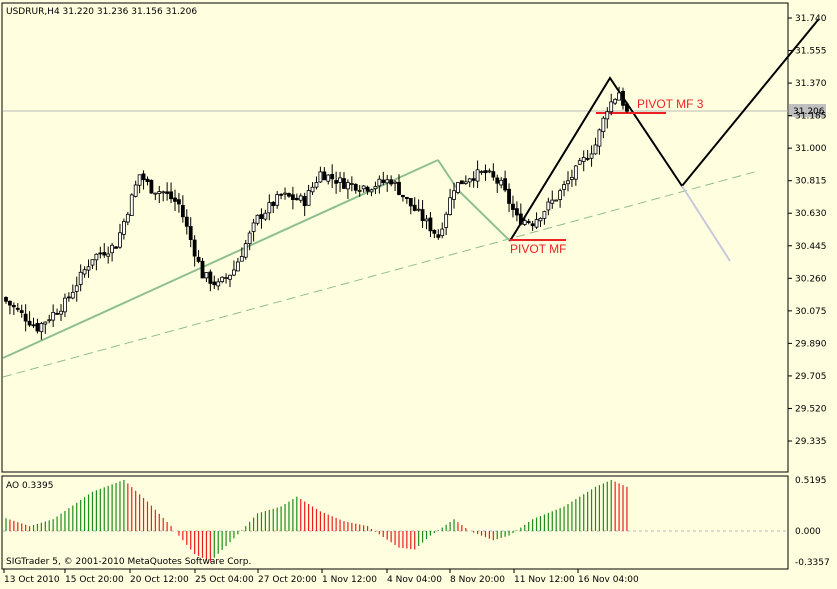  Describe the element at coordinates (670, 104) in the screenshot. I see `pivot-mf3-label: PIVOT MF 3` at that location.